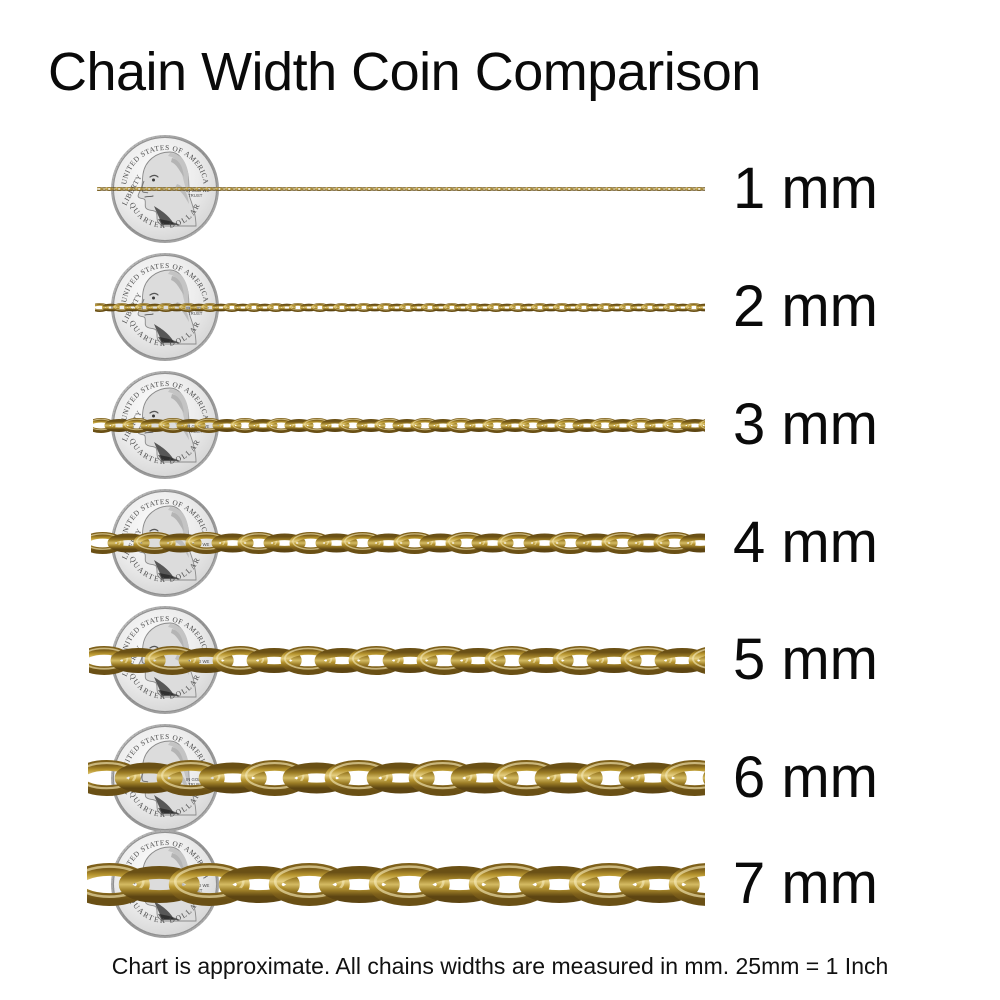 Image resolution: width=1000 pixels, height=1000 pixels. I want to click on svg-text: IN GOD WE, so click(198, 779).